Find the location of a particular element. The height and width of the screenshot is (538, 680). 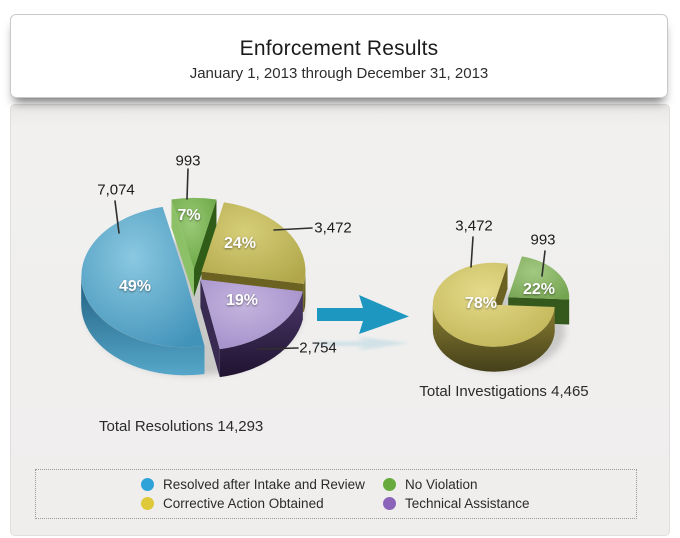

legend-label-technical: Technical Assistance is located at coordinates (467, 503).